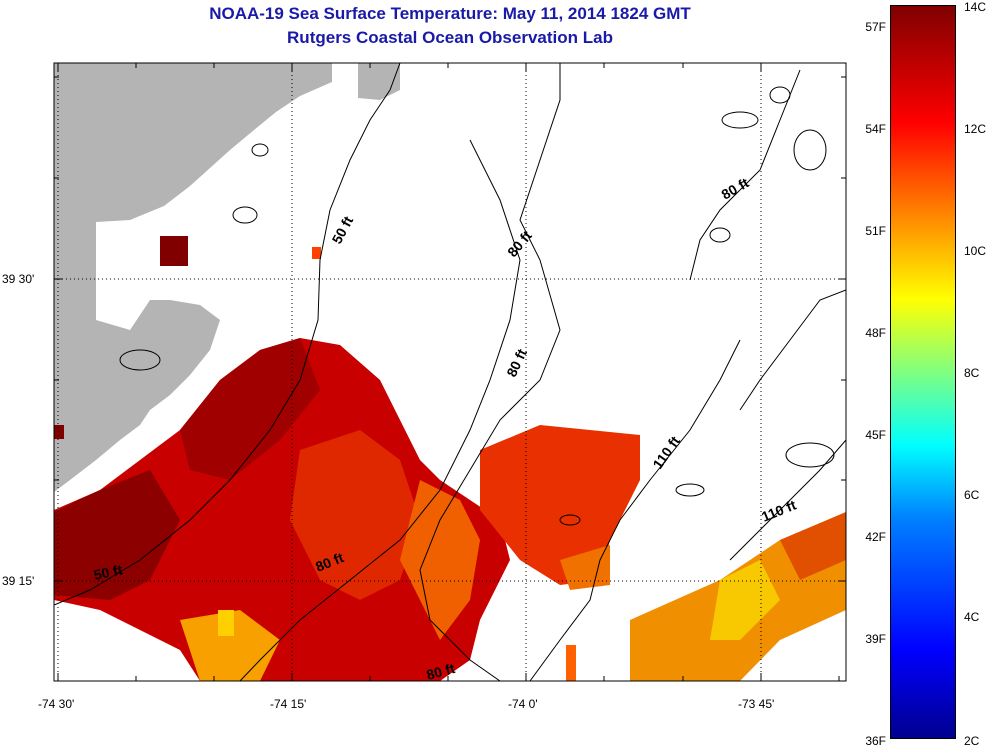  Describe the element at coordinates (787, 500) in the screenshot. I see `contour-110ft-b` at that location.